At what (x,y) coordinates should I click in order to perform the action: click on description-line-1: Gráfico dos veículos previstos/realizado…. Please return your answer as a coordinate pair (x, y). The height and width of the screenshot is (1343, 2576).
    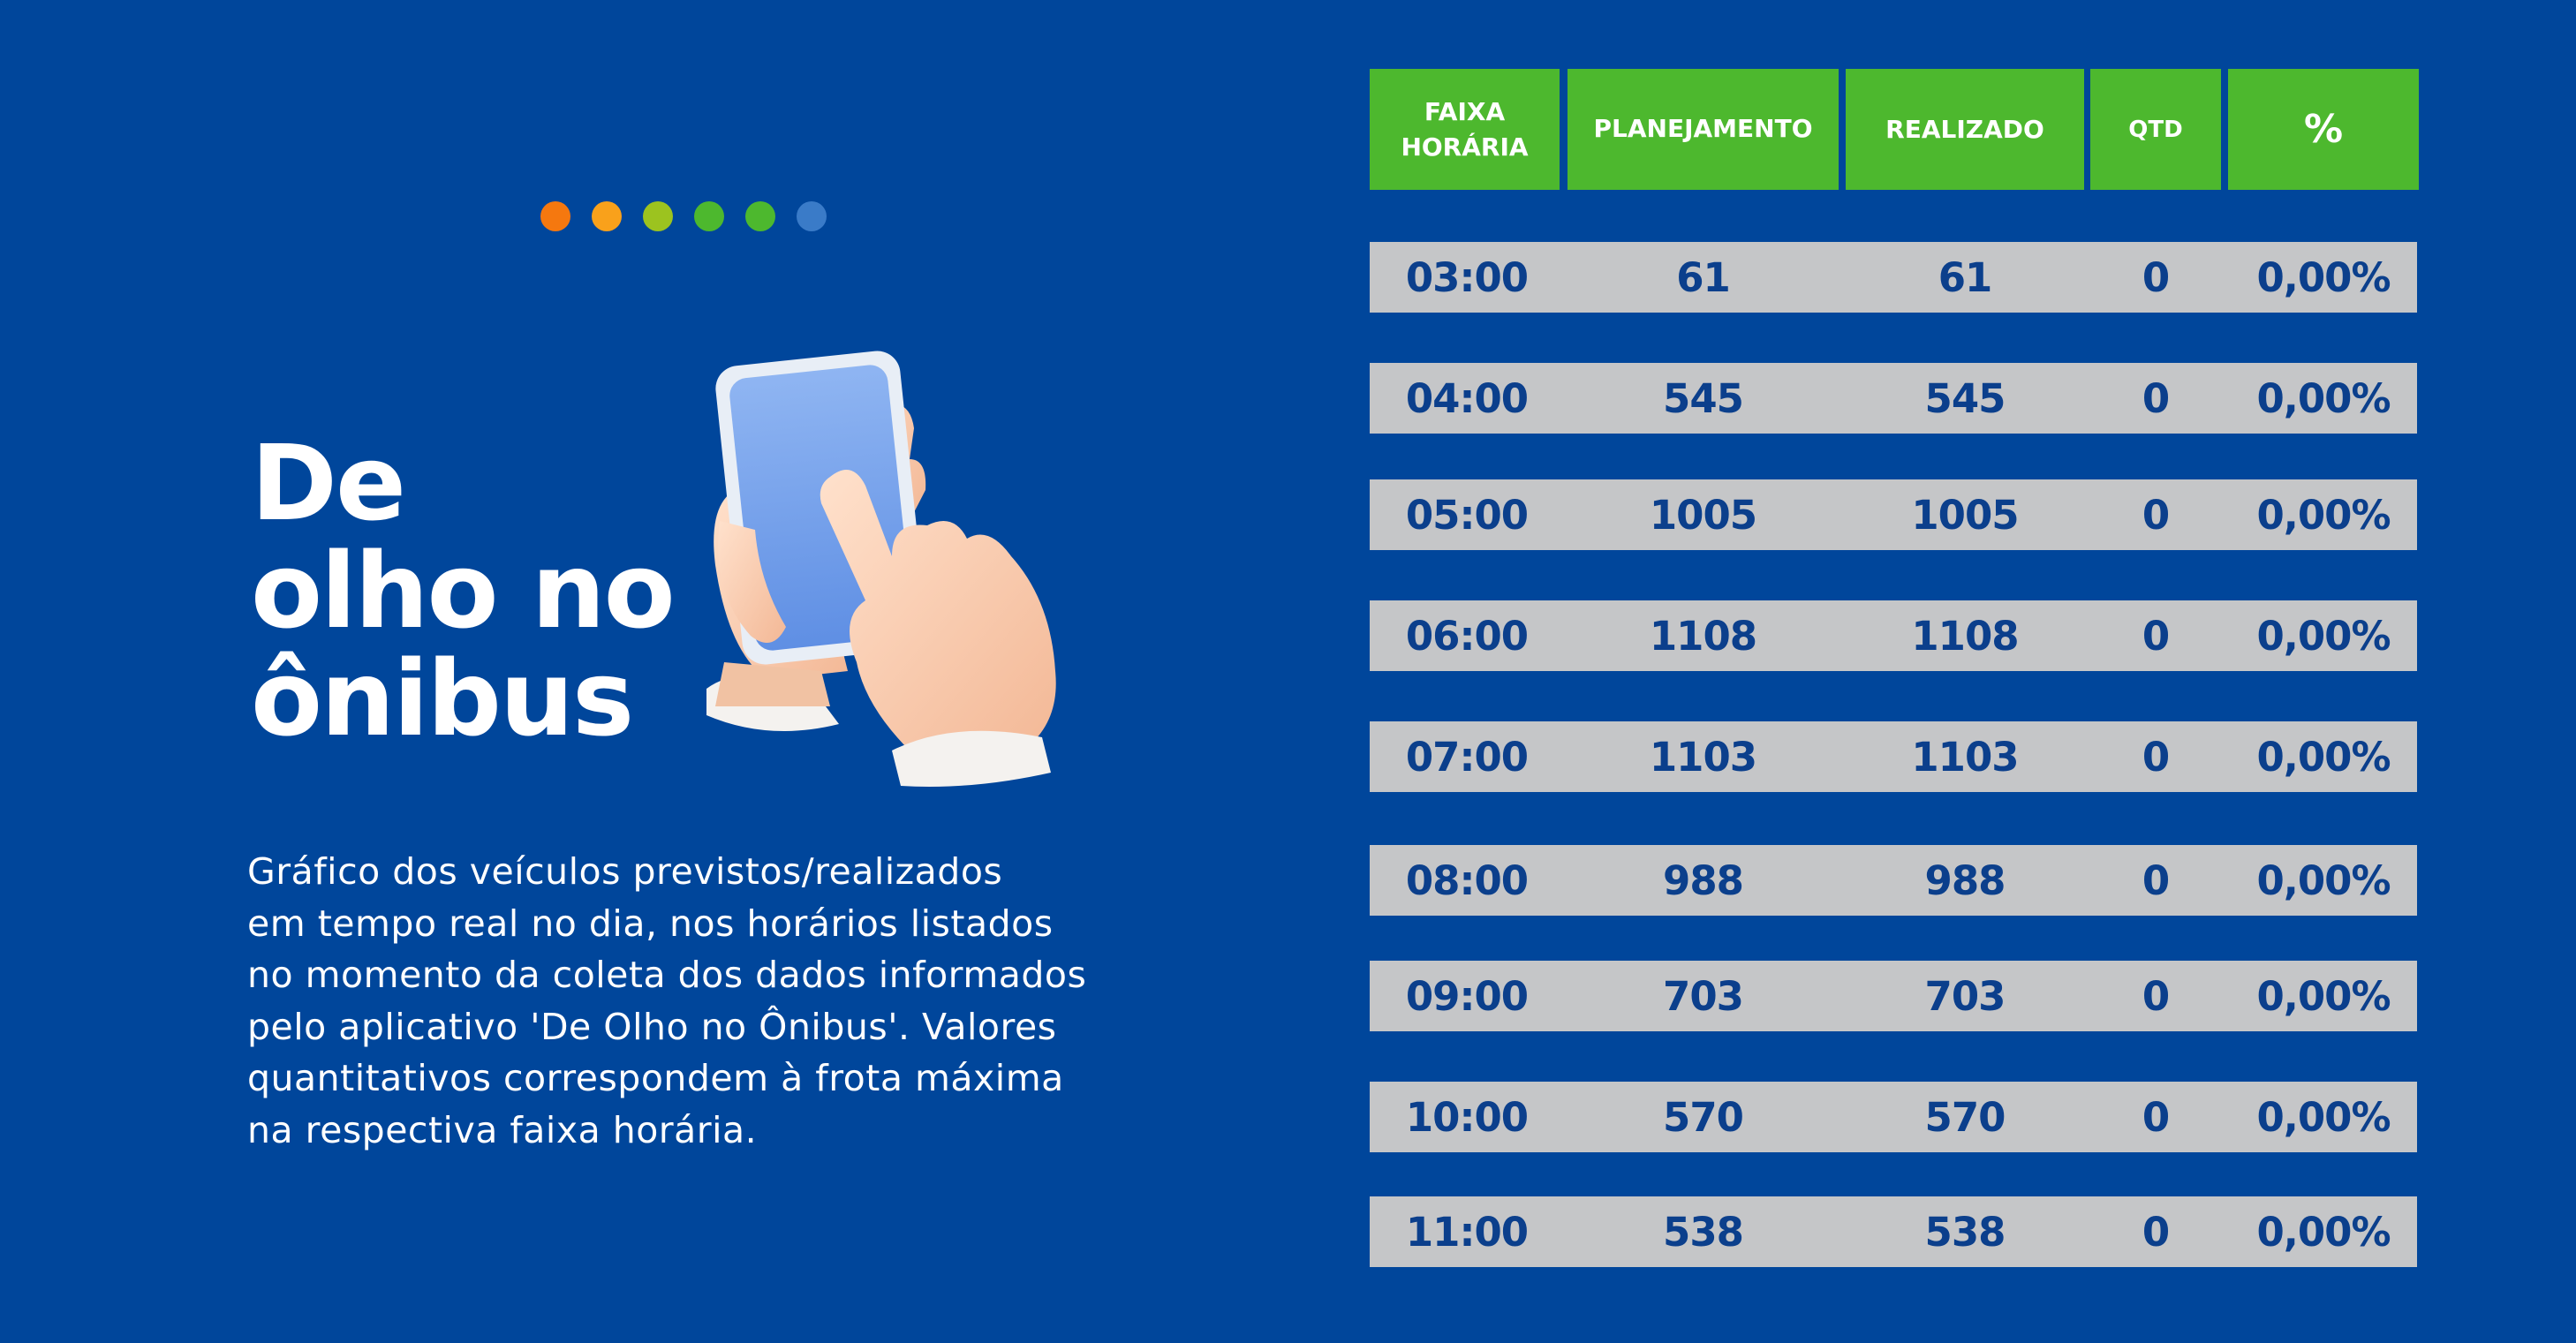
    Looking at the image, I should click on (625, 871).